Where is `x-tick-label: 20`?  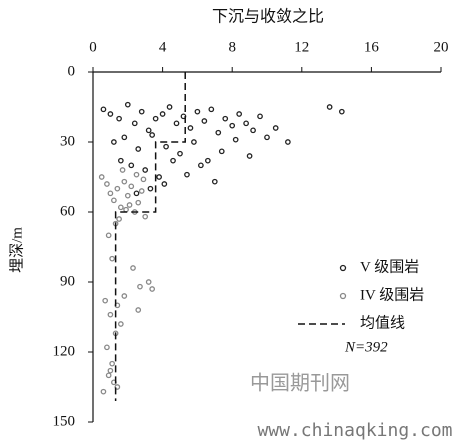 x-tick-label: 20 is located at coordinates (441, 47).